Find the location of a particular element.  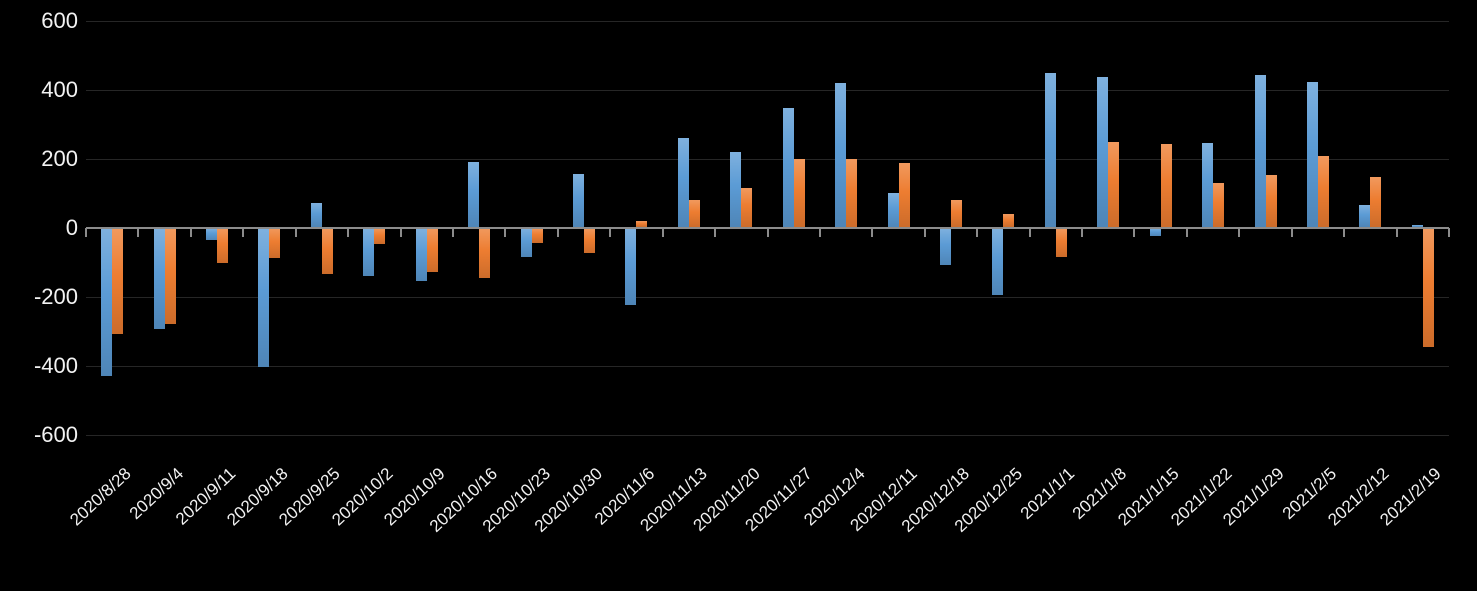

y-axis-tick-label: 400 is located at coordinates (59, 89).